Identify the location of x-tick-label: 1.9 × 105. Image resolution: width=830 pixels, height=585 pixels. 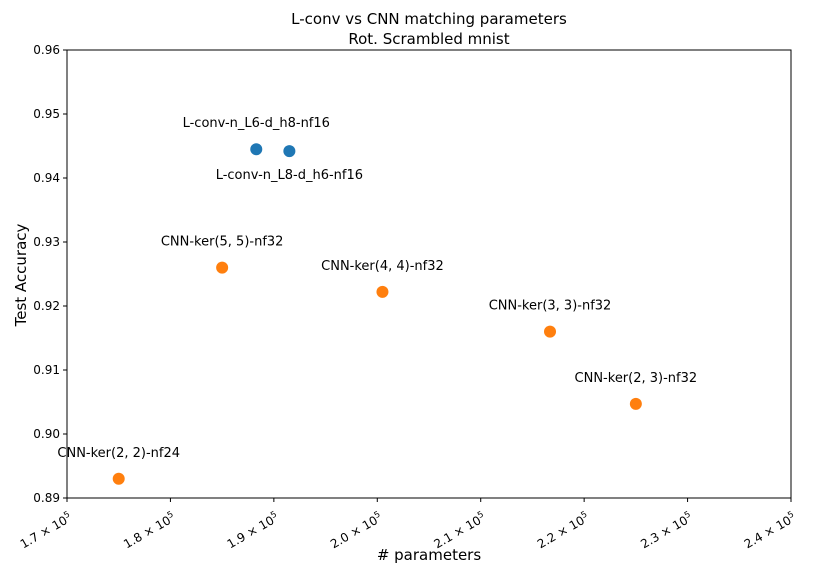
(252, 531).